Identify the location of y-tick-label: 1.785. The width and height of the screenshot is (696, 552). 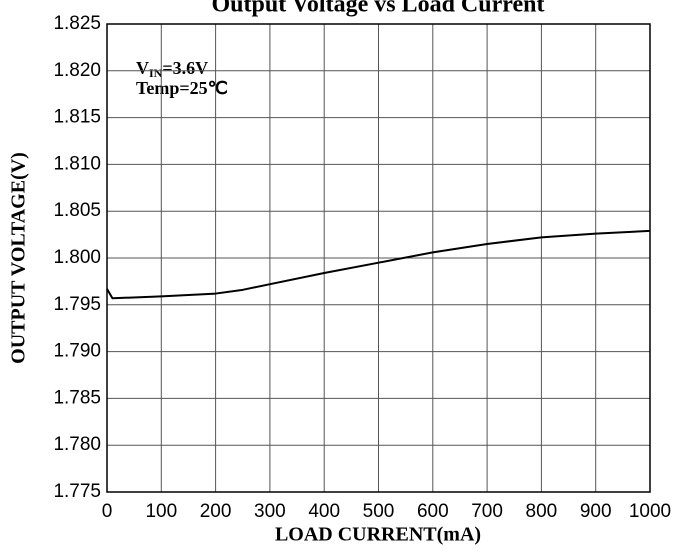
(77, 397).